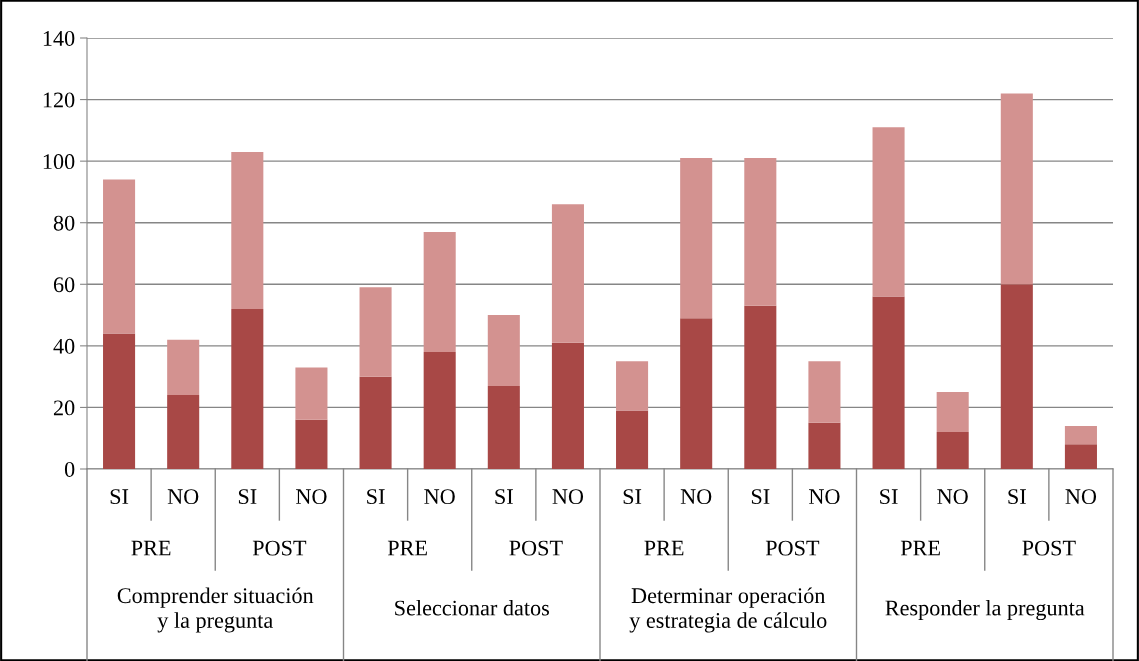 The height and width of the screenshot is (661, 1139). I want to click on y-tick-label: 140, so click(59, 38).